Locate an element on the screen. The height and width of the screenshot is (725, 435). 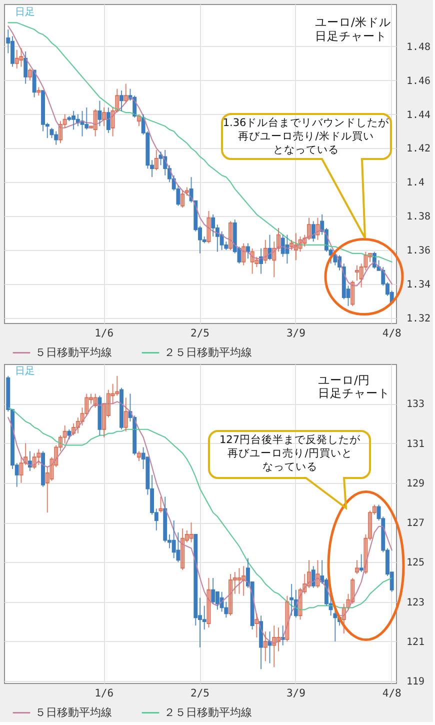
y-tick-label: 123 is located at coordinates (415, 602).